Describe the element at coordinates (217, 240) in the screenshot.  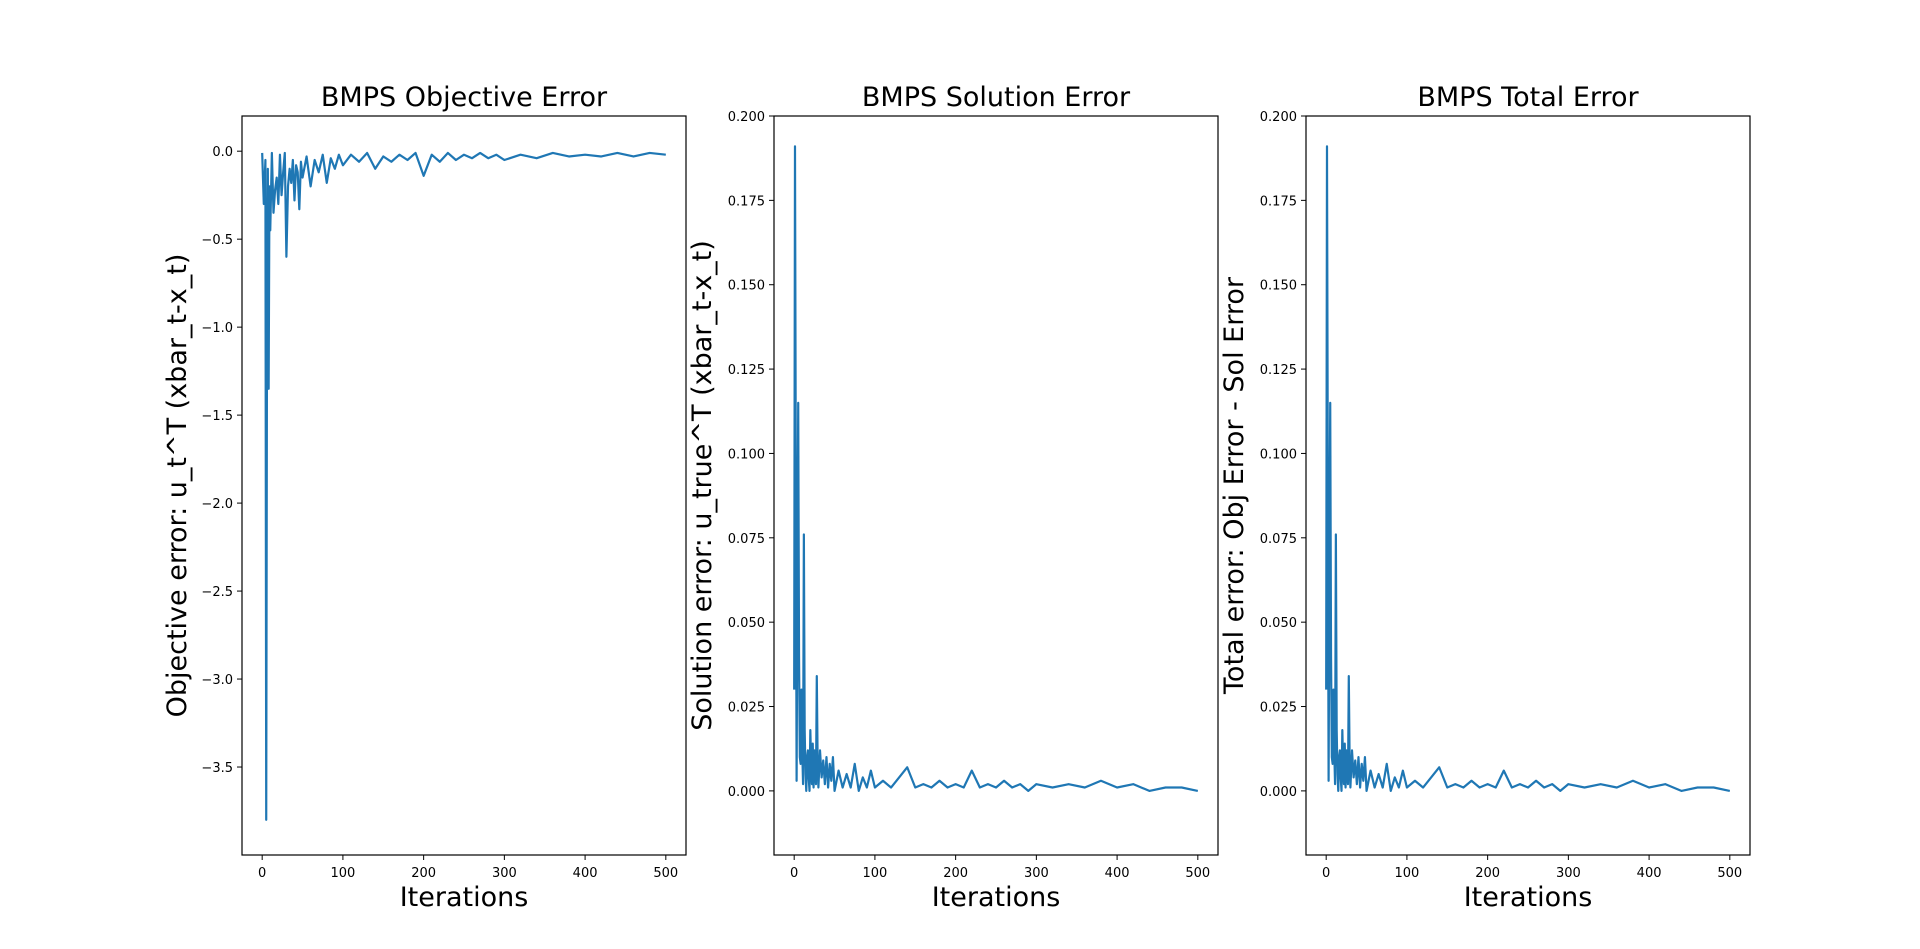
I see `y-tick-label: −0.5` at that location.